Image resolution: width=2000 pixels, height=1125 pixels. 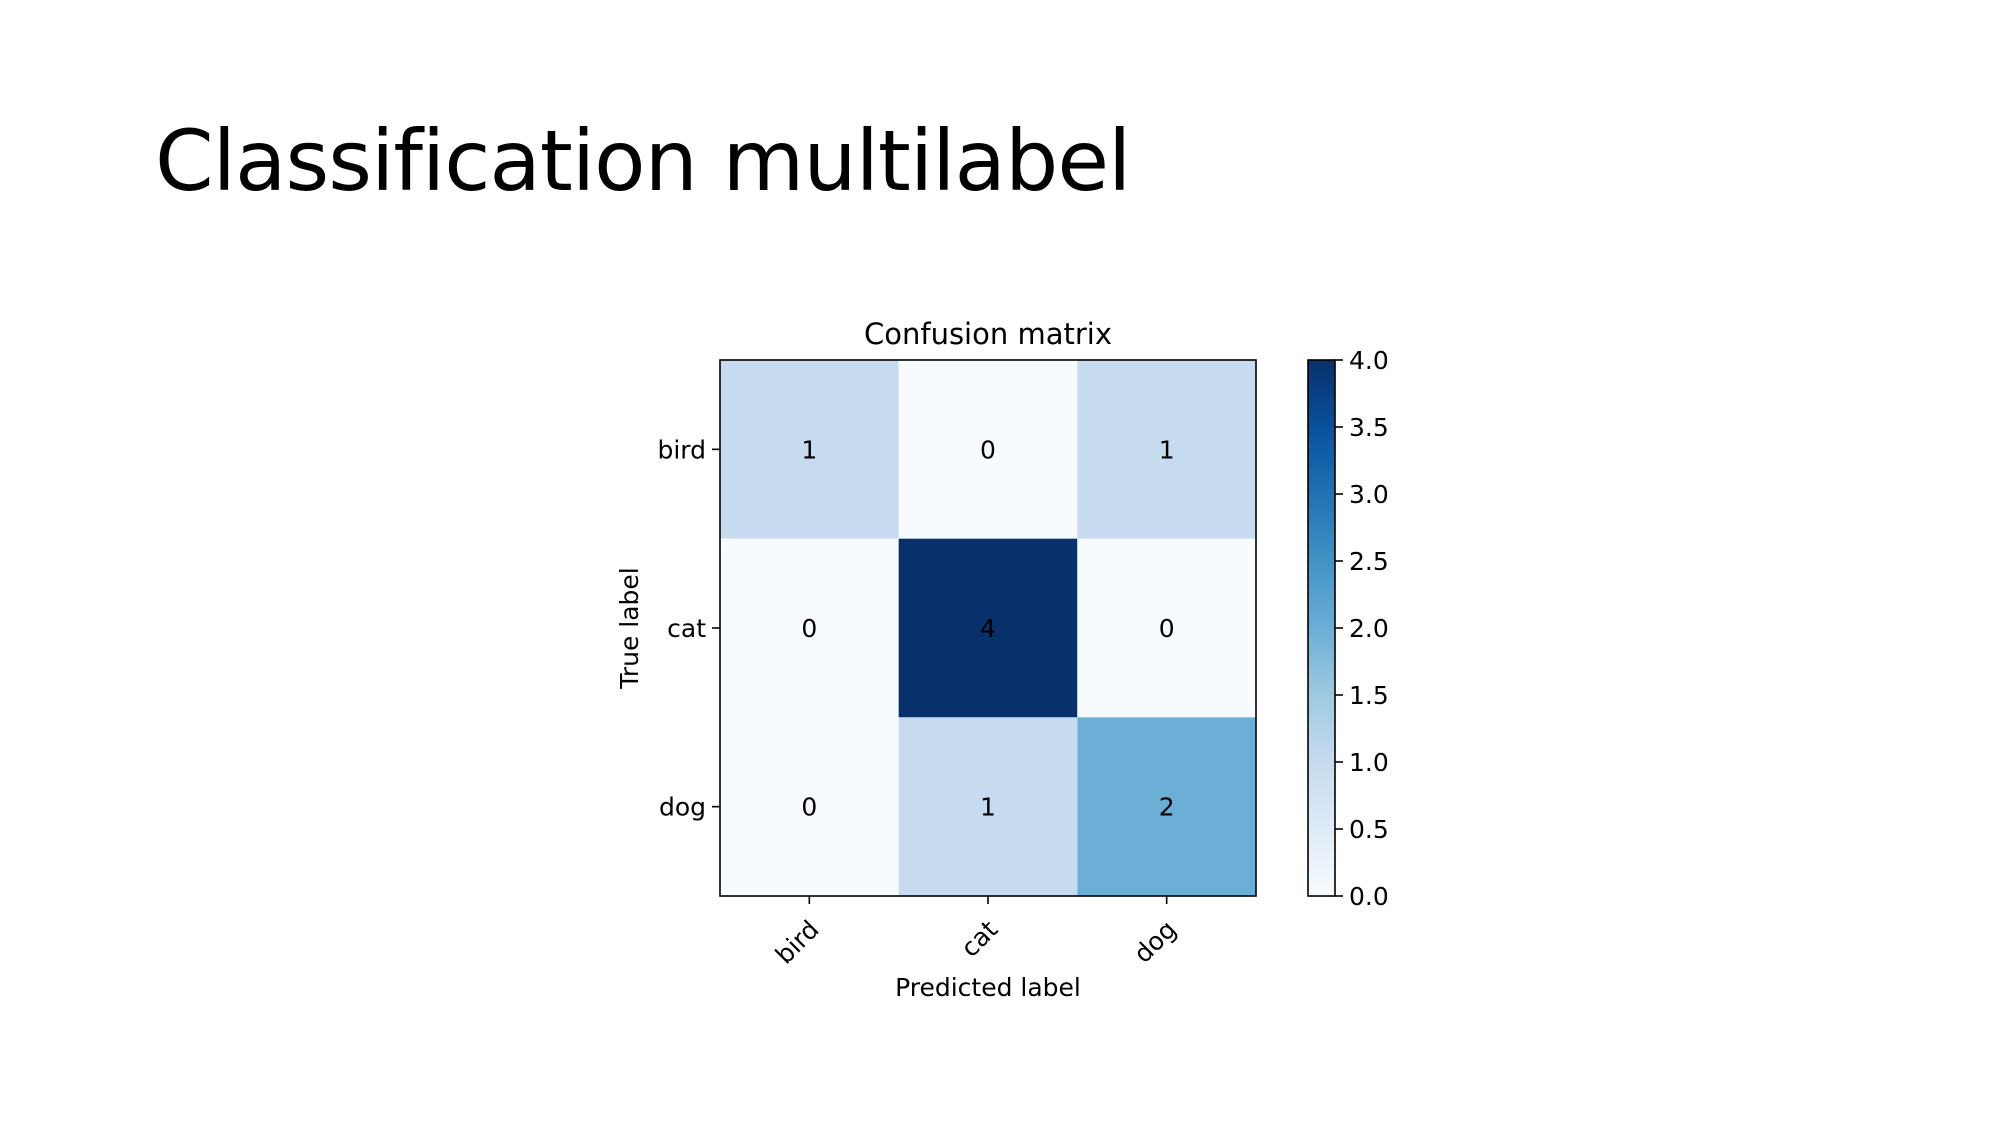 What do you see at coordinates (1369, 695) in the screenshot?
I see `colorbar-tick-label: 1.5` at bounding box center [1369, 695].